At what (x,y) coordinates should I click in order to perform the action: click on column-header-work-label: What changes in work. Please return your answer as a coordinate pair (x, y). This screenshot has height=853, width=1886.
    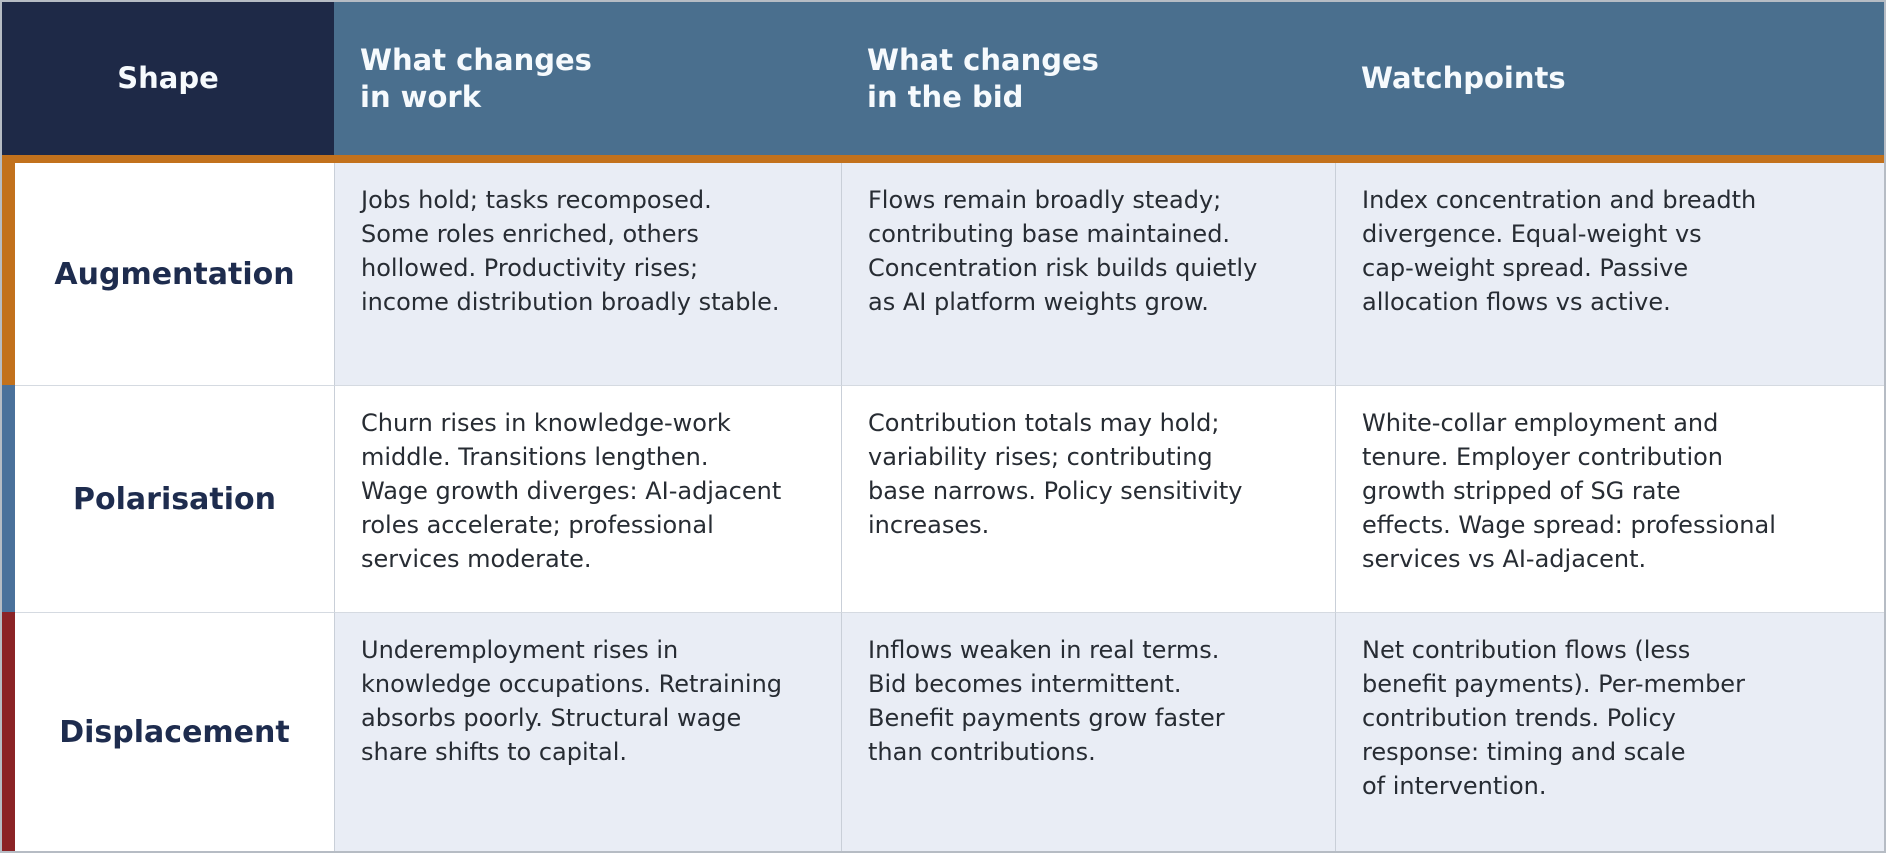
    Looking at the image, I should click on (476, 78).